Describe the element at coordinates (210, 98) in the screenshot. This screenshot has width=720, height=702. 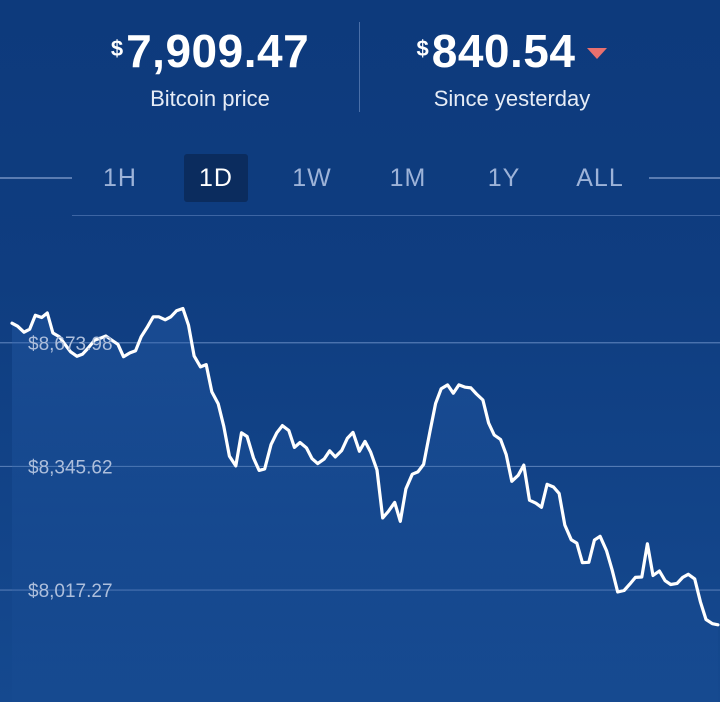
I see `price-label: Bitcoin price` at that location.